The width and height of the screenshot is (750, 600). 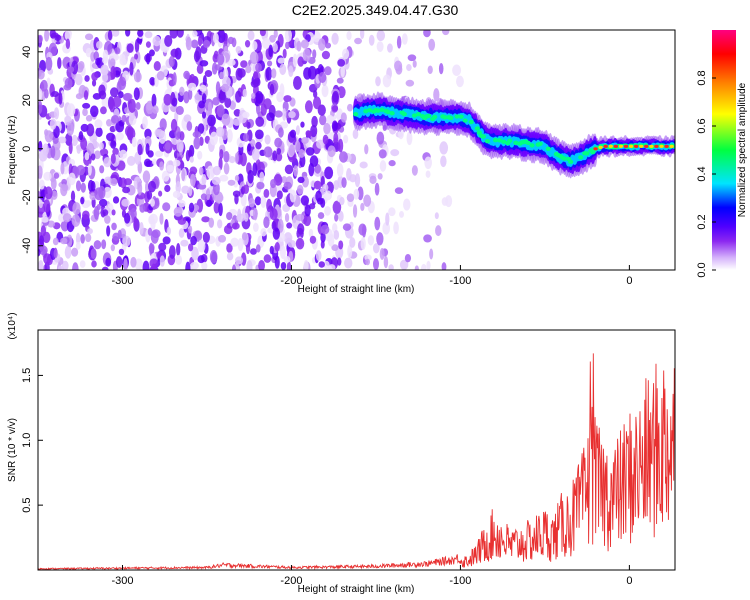 What do you see at coordinates (371, 276) in the screenshot?
I see `spectrogram-x-ticks: -300 -200 -100 0` at bounding box center [371, 276].